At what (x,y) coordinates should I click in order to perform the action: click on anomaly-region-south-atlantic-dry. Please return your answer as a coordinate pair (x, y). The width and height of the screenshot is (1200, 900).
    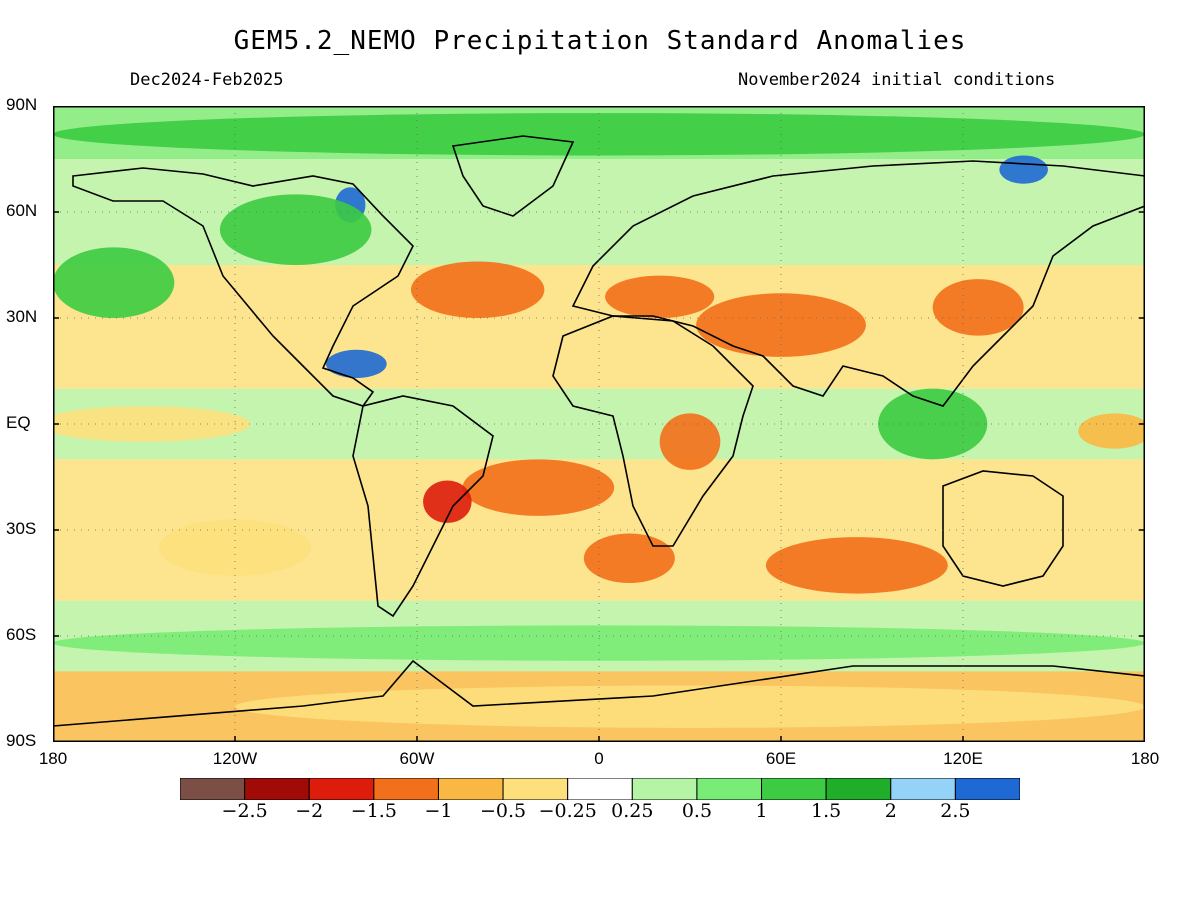
    Looking at the image, I should click on (538, 487).